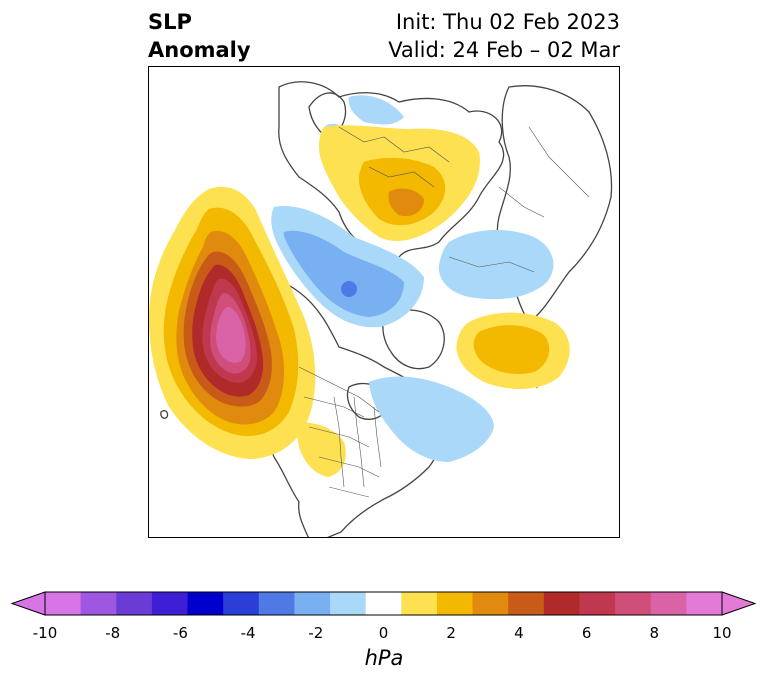  What do you see at coordinates (199, 50) in the screenshot?
I see `title-variable-line2: Anomaly` at bounding box center [199, 50].